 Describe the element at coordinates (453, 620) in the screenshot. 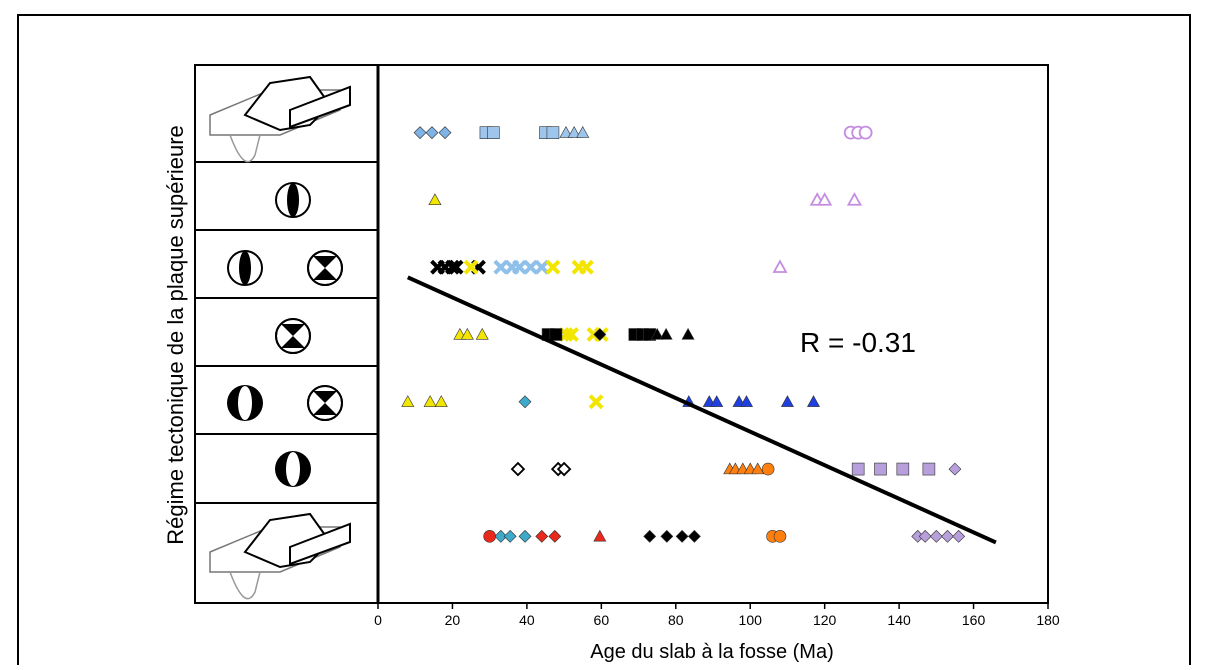

I see `x-tick-label: 20` at that location.